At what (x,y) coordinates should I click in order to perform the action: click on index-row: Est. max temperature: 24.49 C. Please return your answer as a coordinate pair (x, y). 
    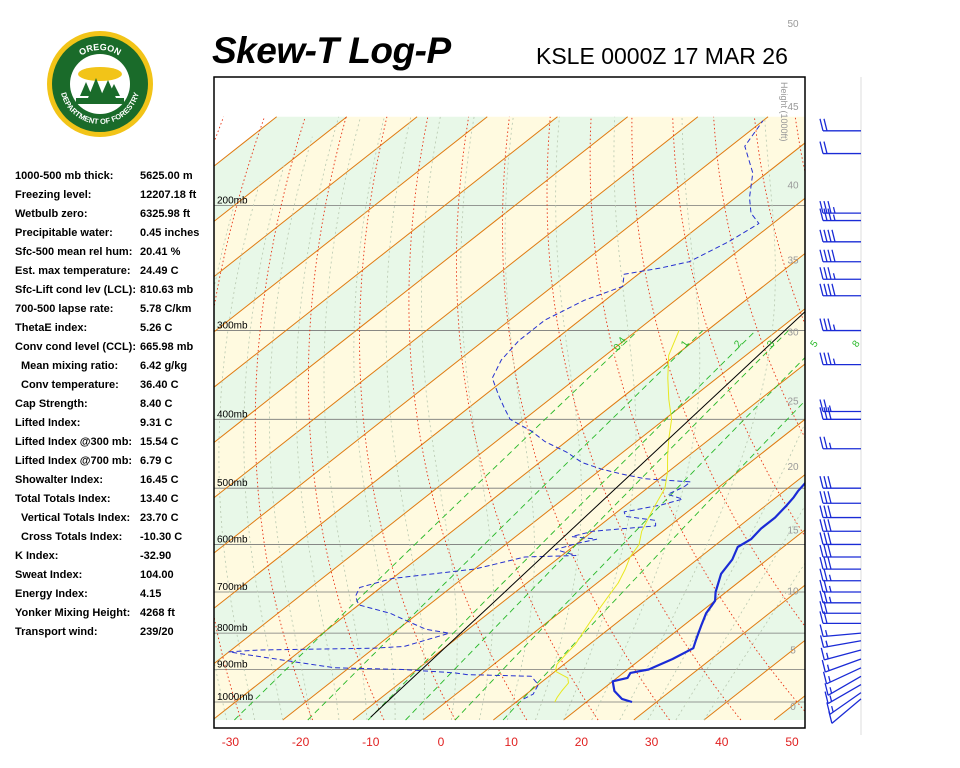
    Looking at the image, I should click on (115, 272).